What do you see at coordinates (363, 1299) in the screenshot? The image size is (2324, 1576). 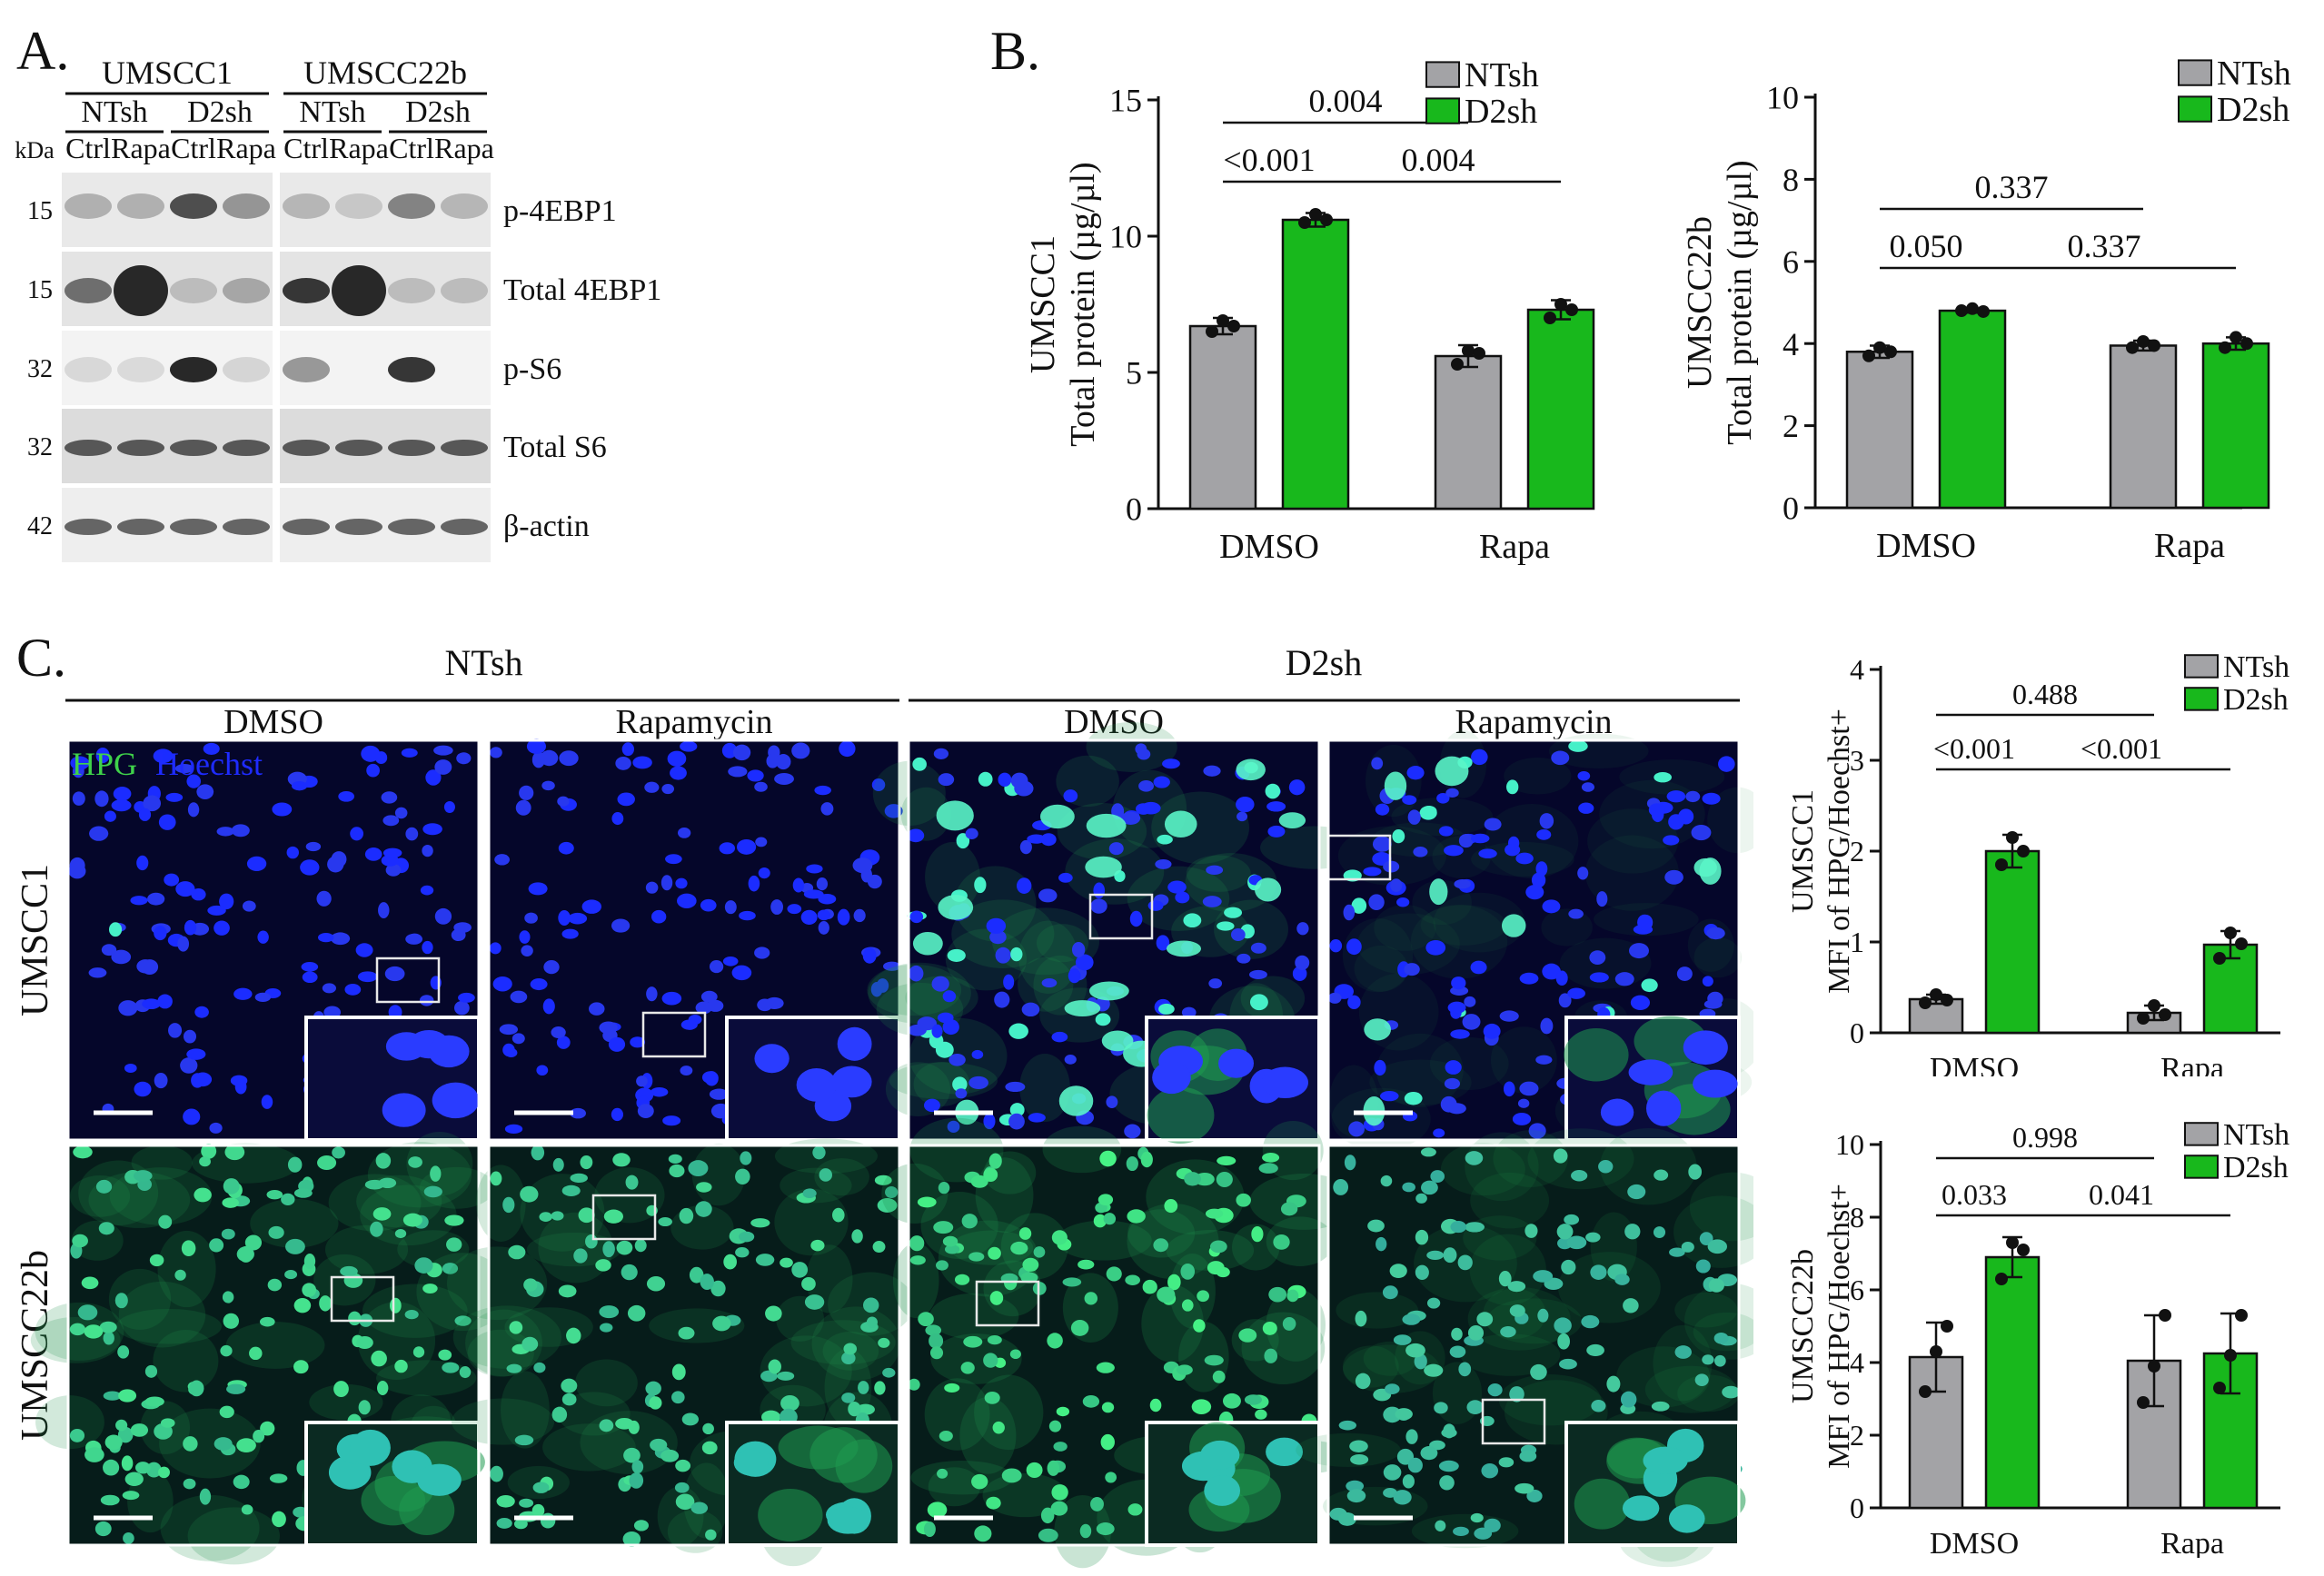 I see `roi-box` at bounding box center [363, 1299].